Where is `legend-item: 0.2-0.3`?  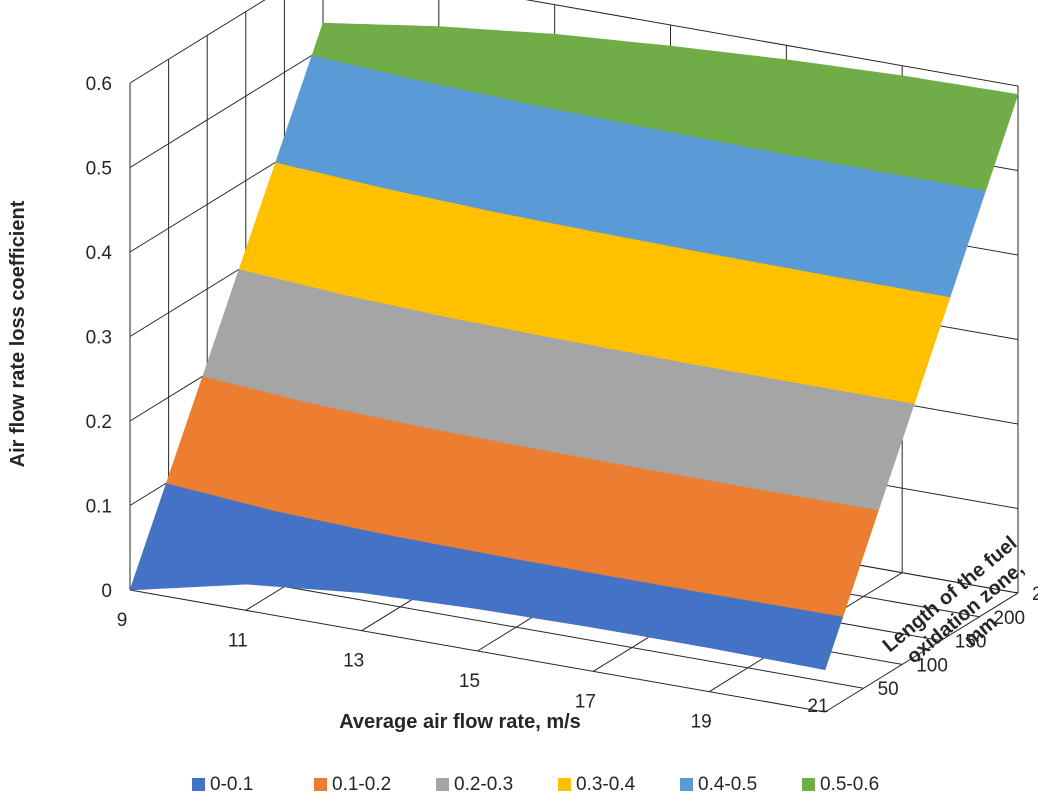
legend-item: 0.2-0.3 is located at coordinates (474, 784).